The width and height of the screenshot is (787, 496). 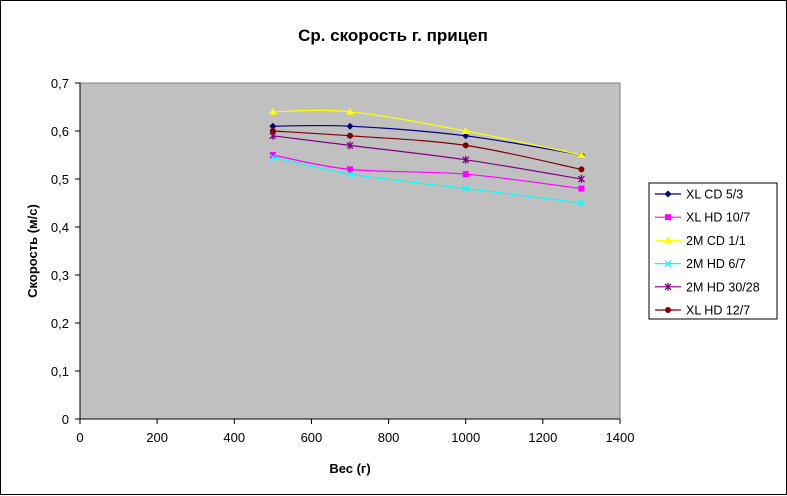 What do you see at coordinates (60, 275) in the screenshot?
I see `y-tick-label: 0,3` at bounding box center [60, 275].